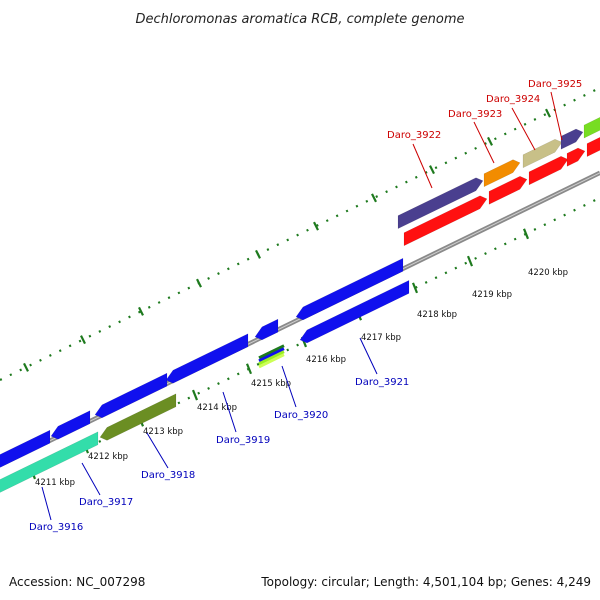 The width and height of the screenshot is (600, 600). Describe the element at coordinates (301, 415) in the screenshot. I see `label-Daro_3920: Daro_3920` at that location.